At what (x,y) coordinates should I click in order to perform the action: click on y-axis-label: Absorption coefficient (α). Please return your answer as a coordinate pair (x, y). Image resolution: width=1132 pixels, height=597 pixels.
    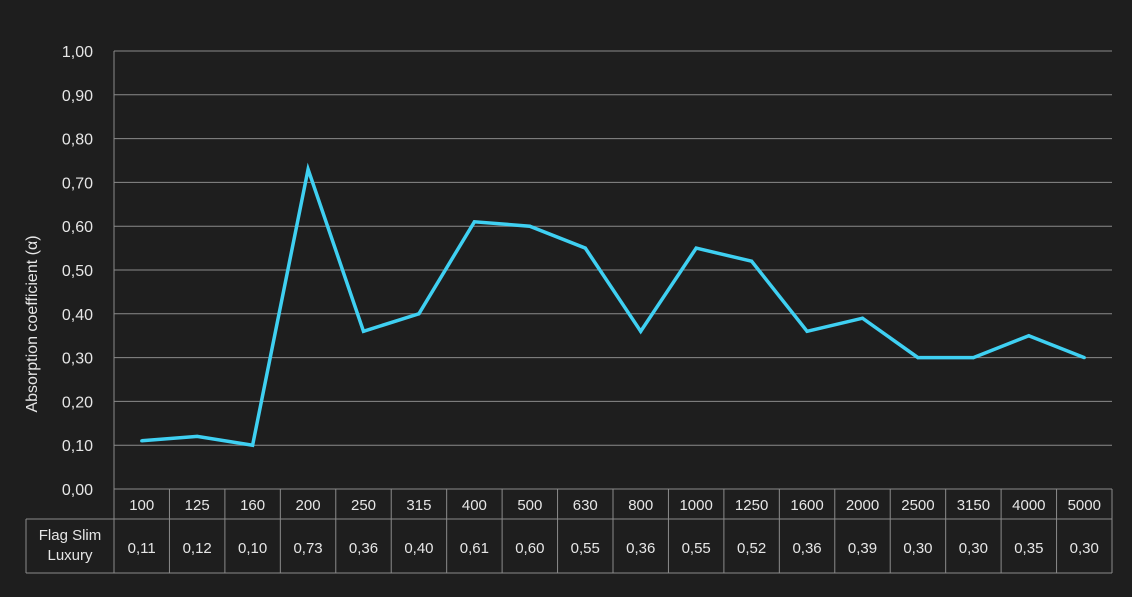
    Looking at the image, I should click on (32, 323).